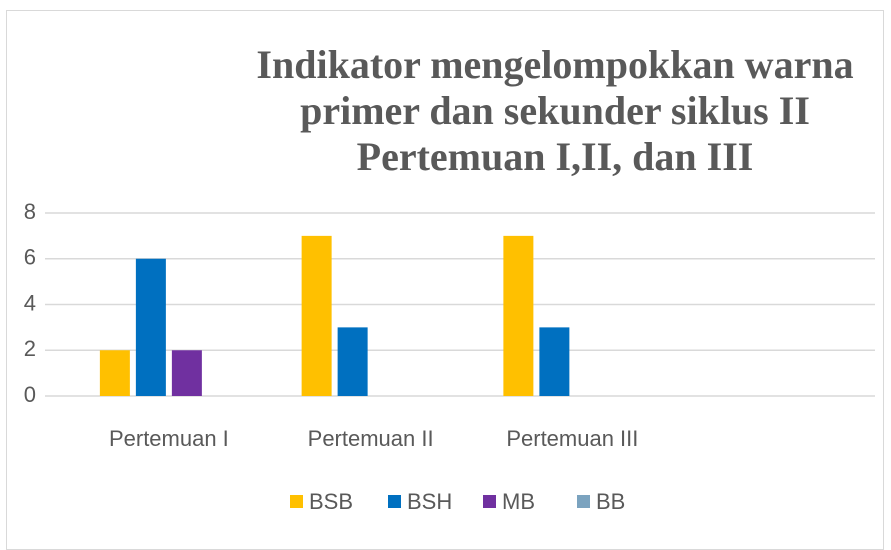 This screenshot has width=891, height=550. What do you see at coordinates (371, 438) in the screenshot?
I see `x-tick-label: Pertemuan II` at bounding box center [371, 438].